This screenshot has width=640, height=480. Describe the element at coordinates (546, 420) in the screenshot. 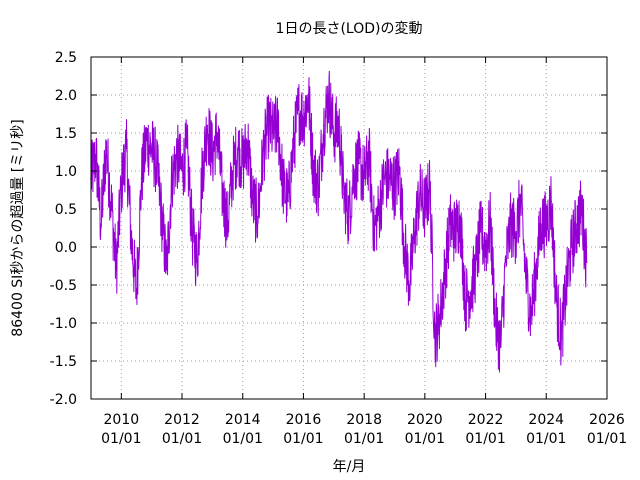

I see `x-tick-label-year: 2024` at that location.